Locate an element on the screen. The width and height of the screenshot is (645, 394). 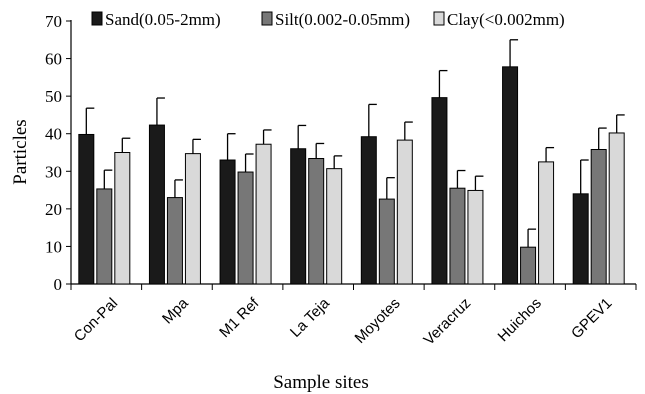
x-tick-label: Huichos is located at coordinates (520, 320).